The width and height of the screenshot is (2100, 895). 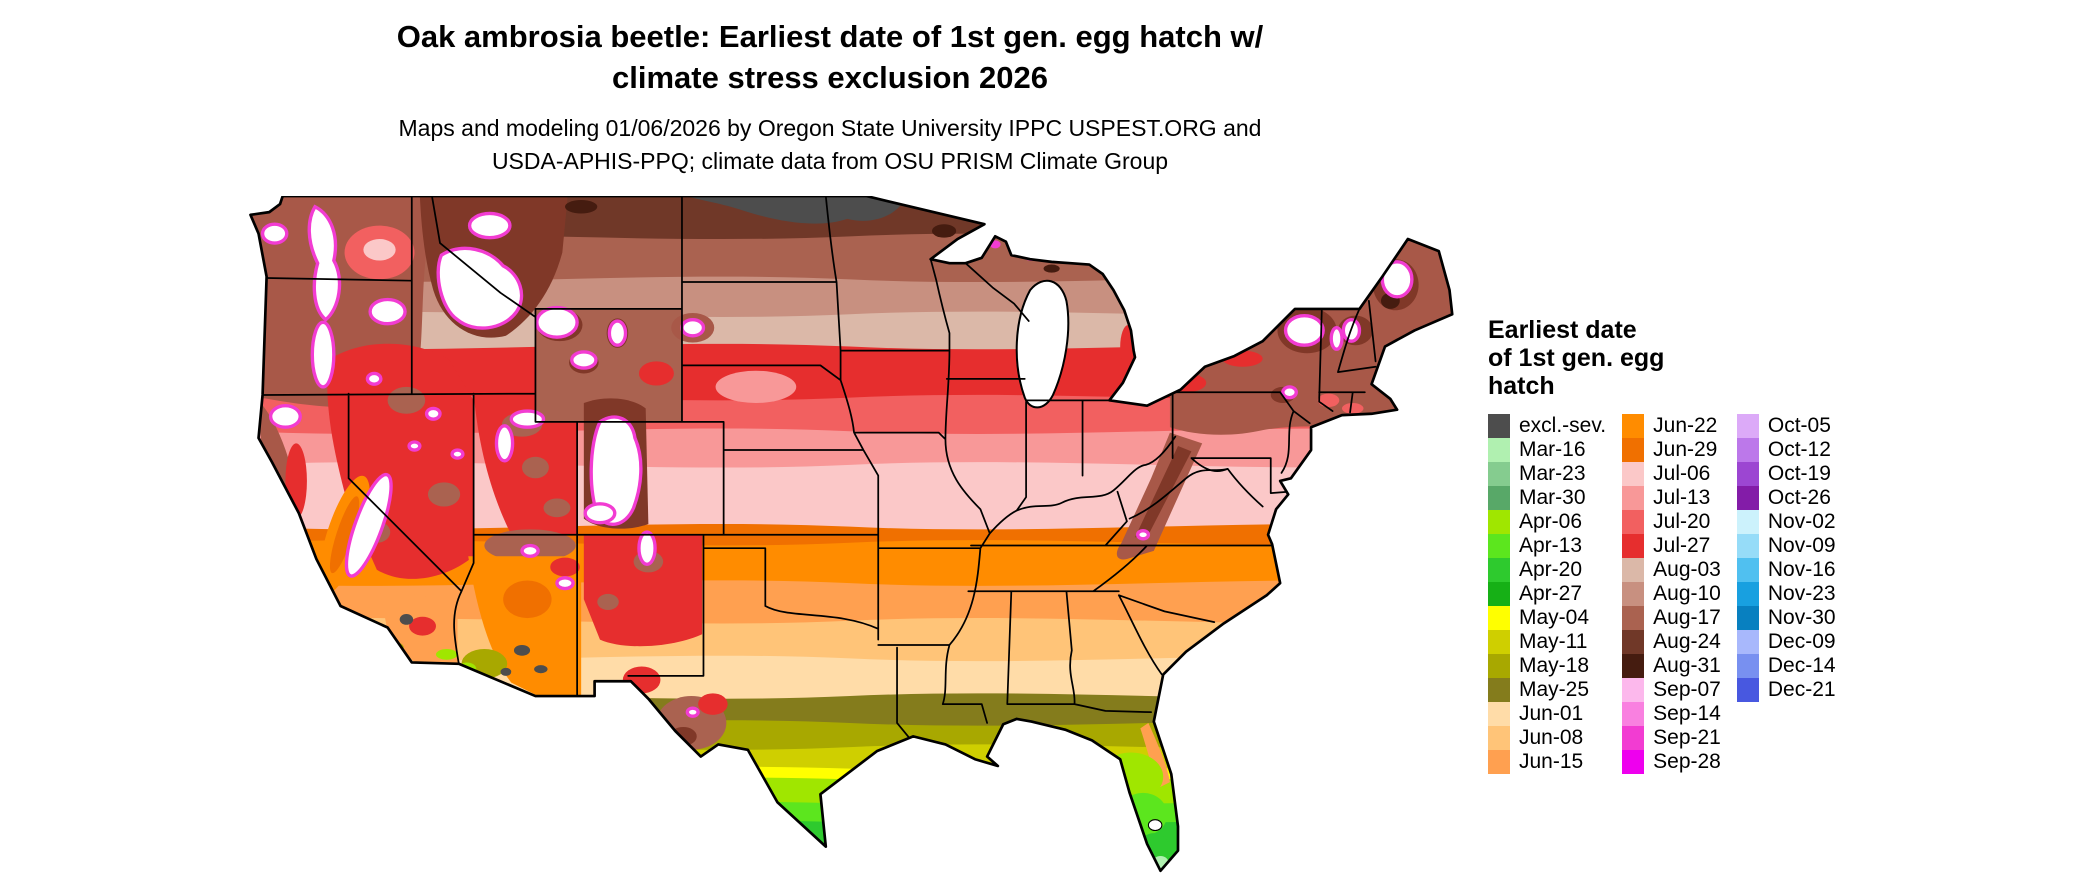 I want to click on legend-entry-label: Jul-06, so click(x=1682, y=473).